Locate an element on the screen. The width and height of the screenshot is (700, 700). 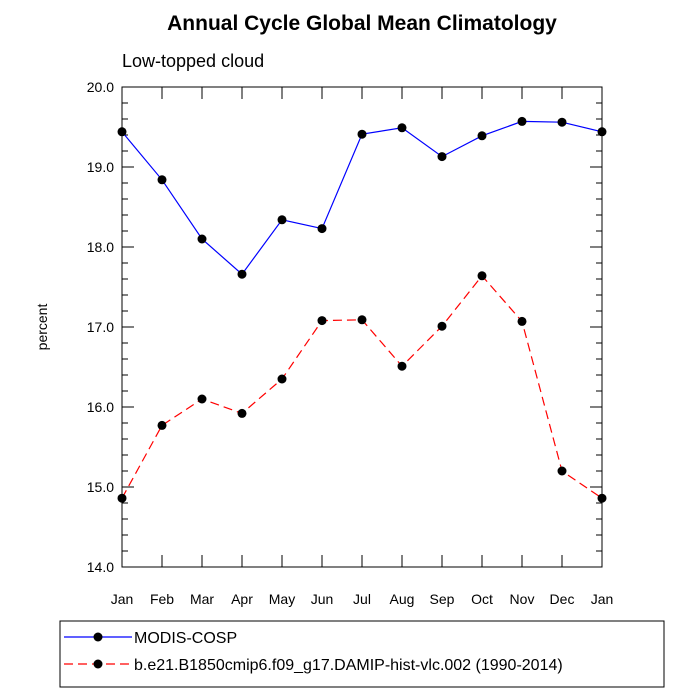
y-tick-label: 17.0 is located at coordinates (100, 327).